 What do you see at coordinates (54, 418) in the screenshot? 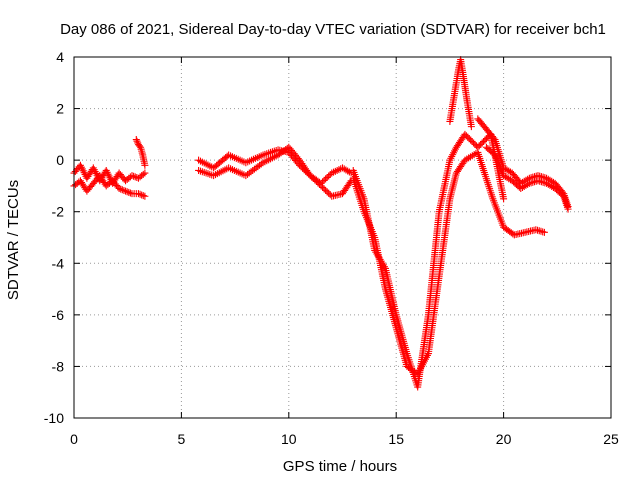
I see `y-tick-label: -10` at bounding box center [54, 418].